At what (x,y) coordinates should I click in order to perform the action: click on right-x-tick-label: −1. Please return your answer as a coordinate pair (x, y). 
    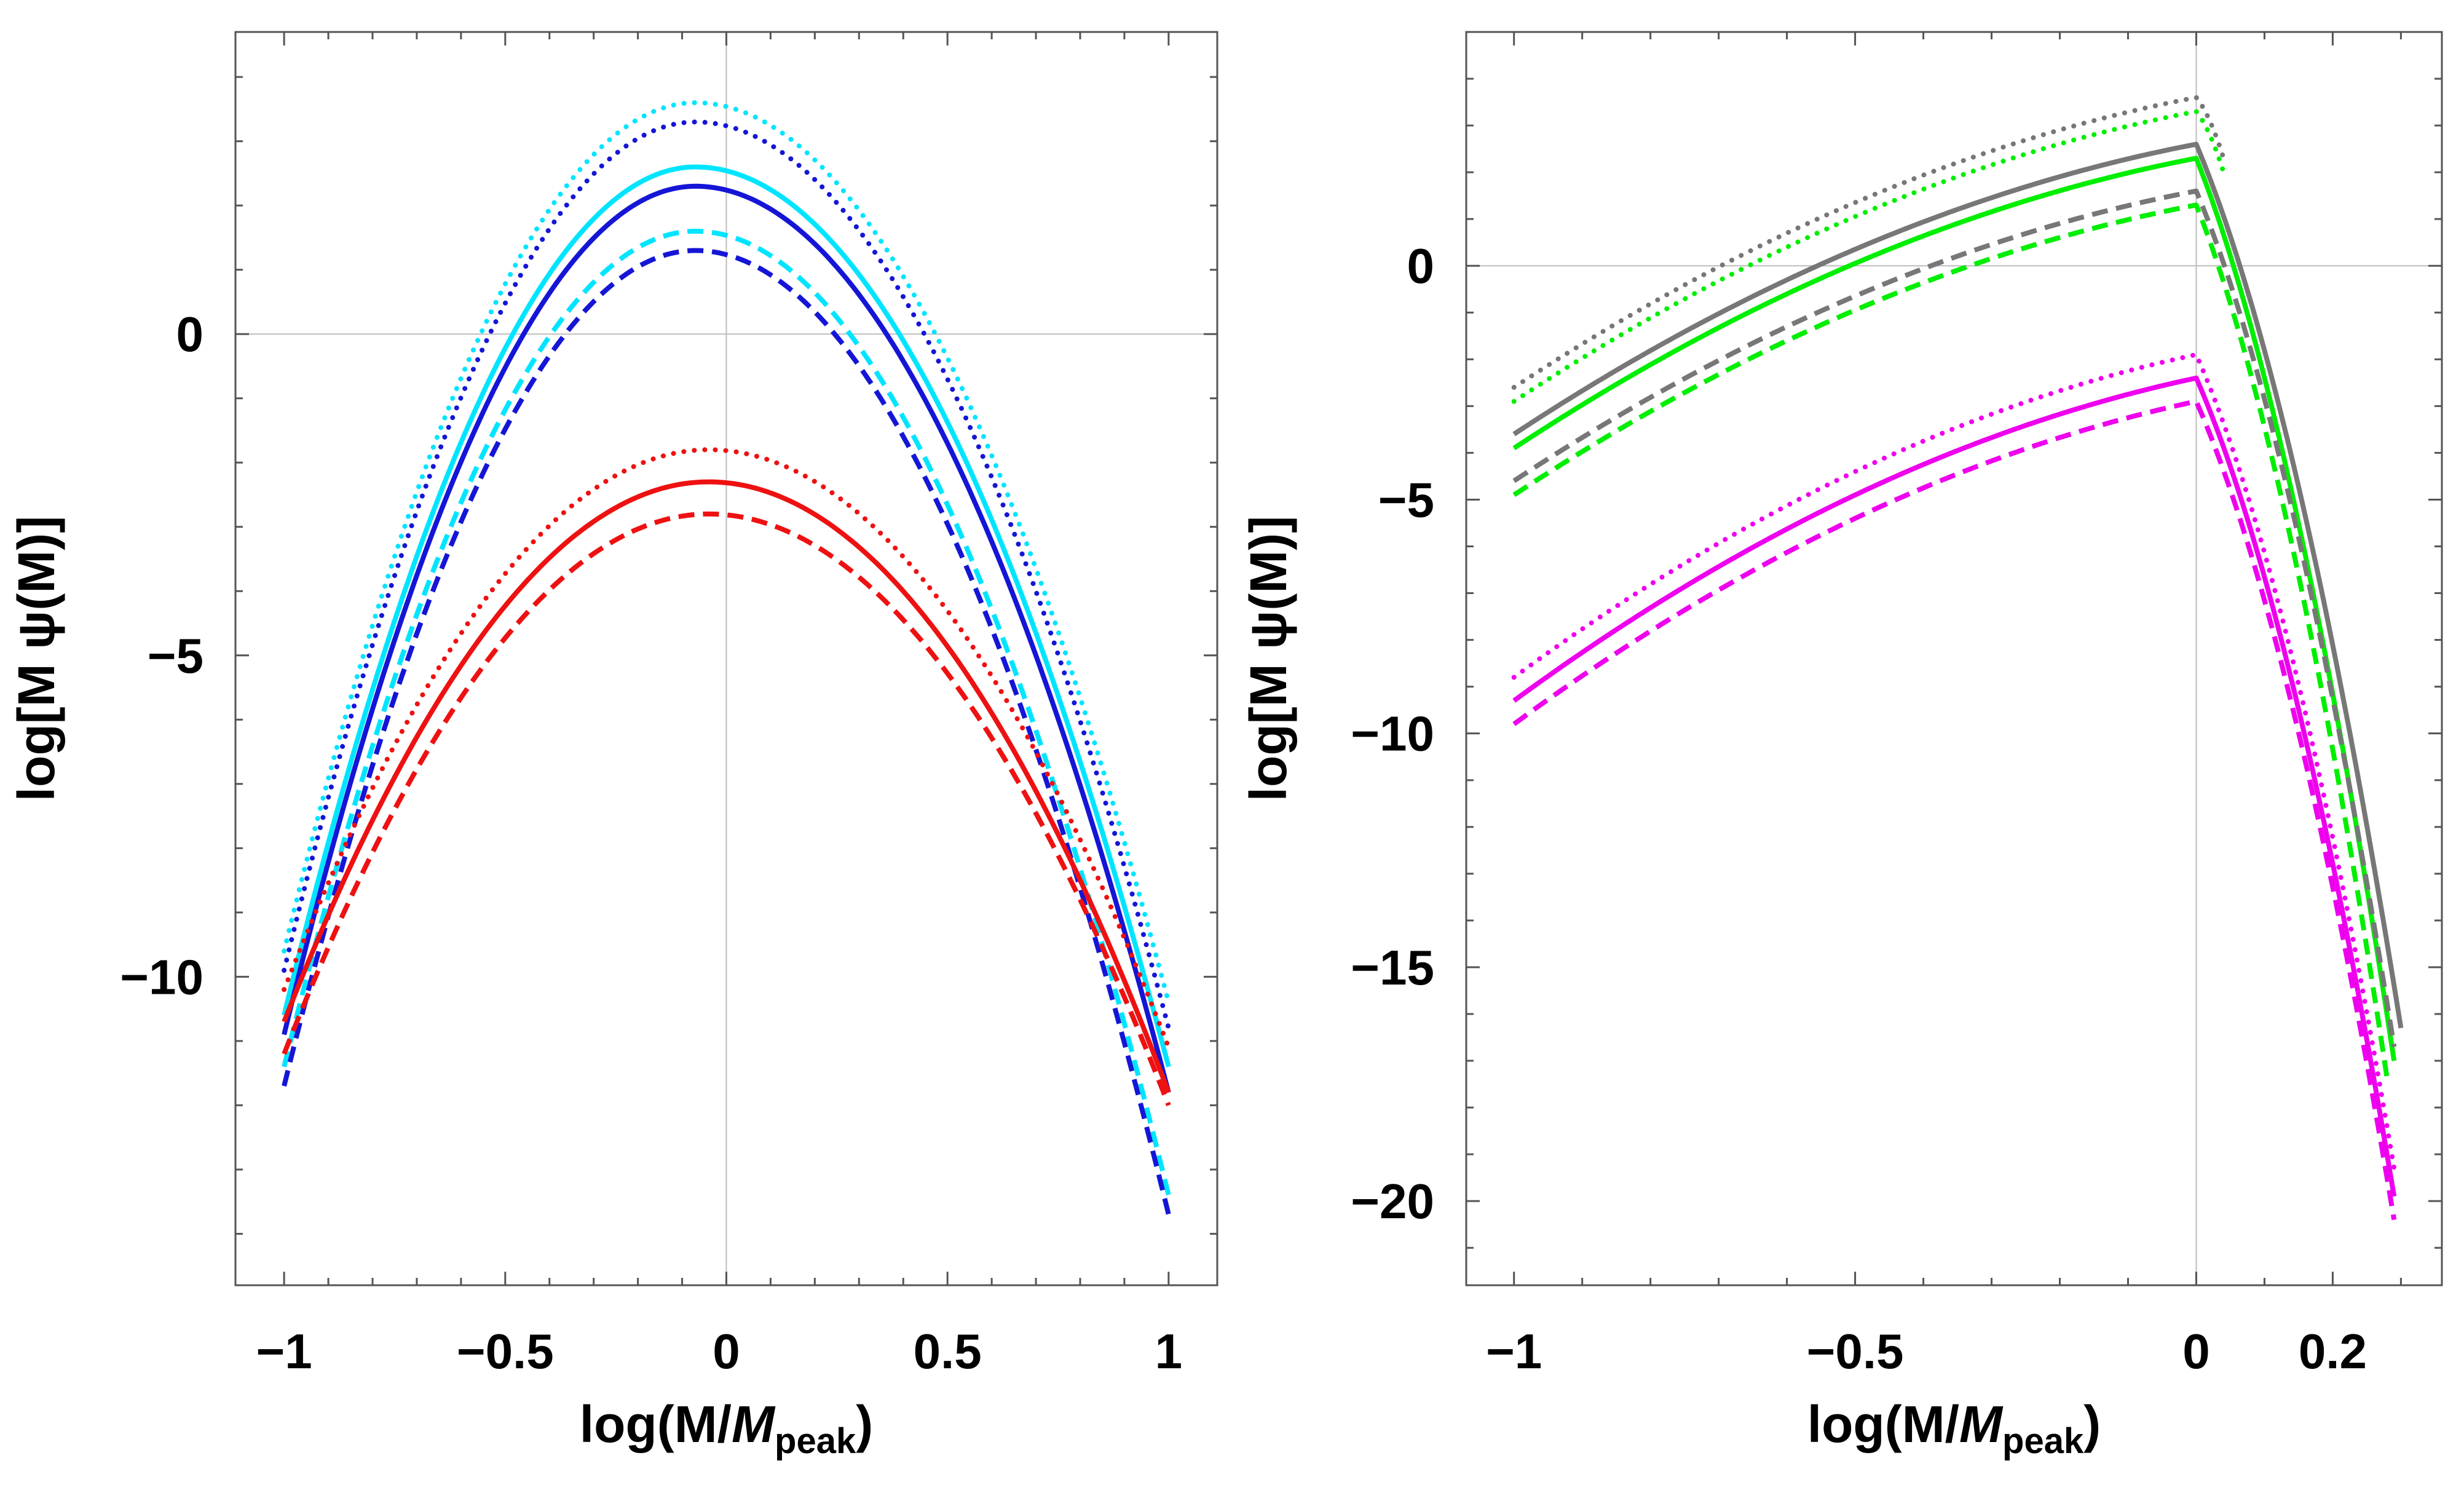
    Looking at the image, I should click on (1514, 1351).